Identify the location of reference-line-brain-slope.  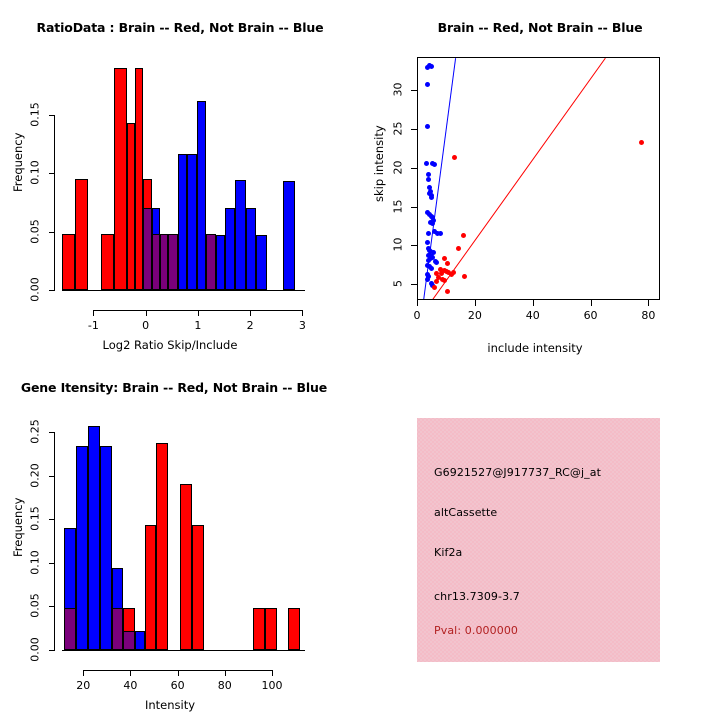
(518, 178).